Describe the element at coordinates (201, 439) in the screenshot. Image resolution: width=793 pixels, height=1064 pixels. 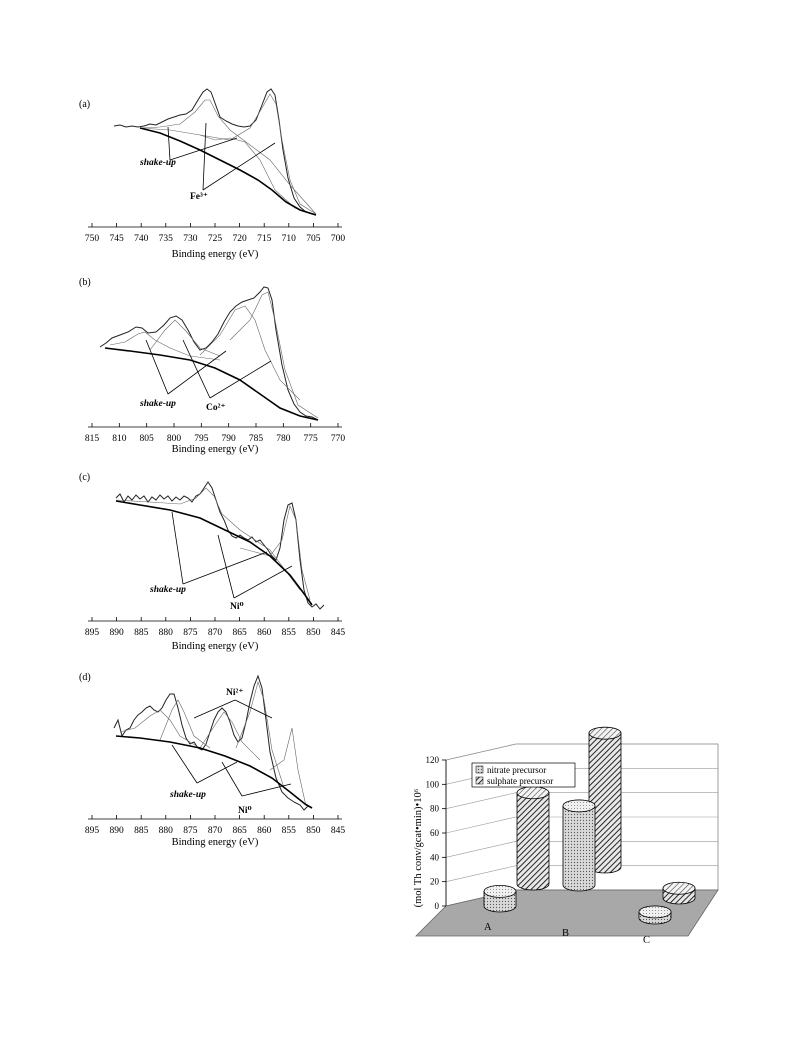
I see `x-tick-label: 795` at that location.